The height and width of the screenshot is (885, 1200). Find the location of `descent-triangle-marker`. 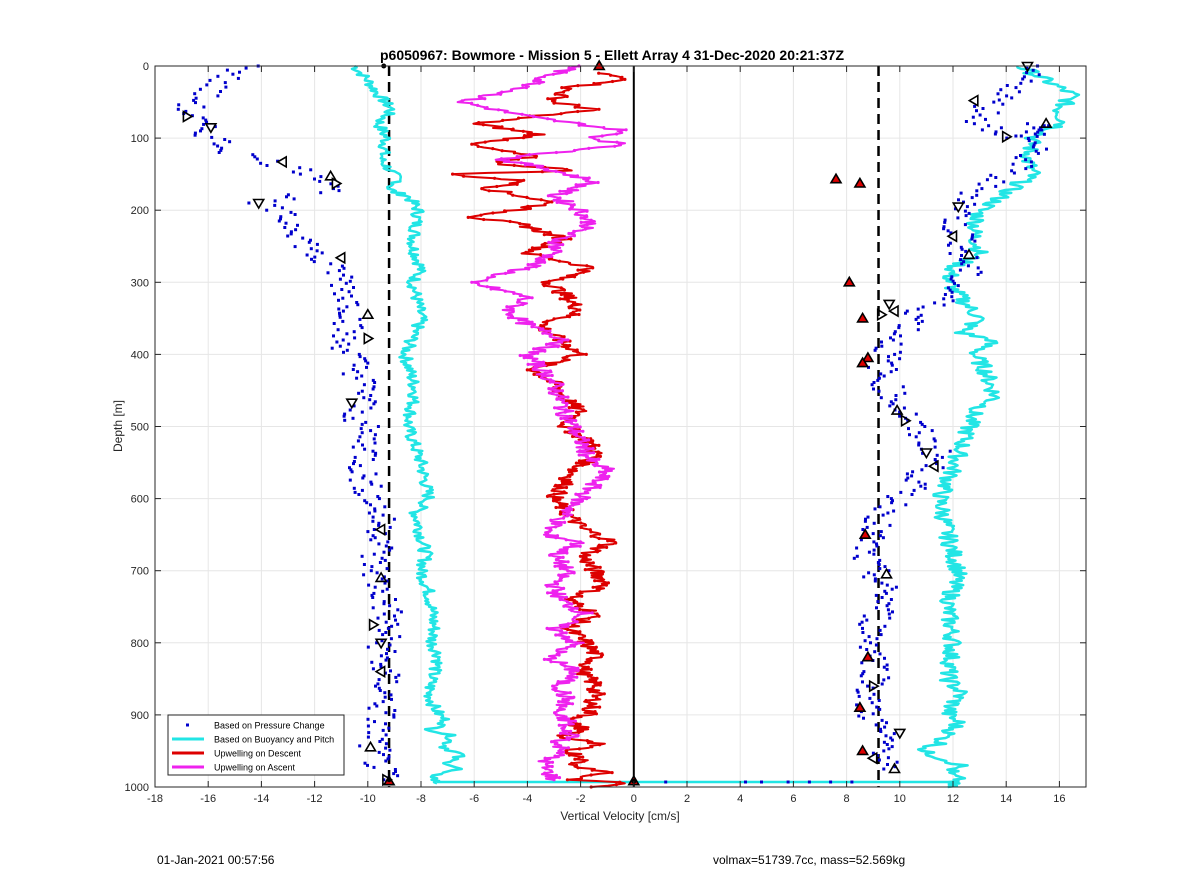

descent-triangle-marker is located at coordinates (374, 625).